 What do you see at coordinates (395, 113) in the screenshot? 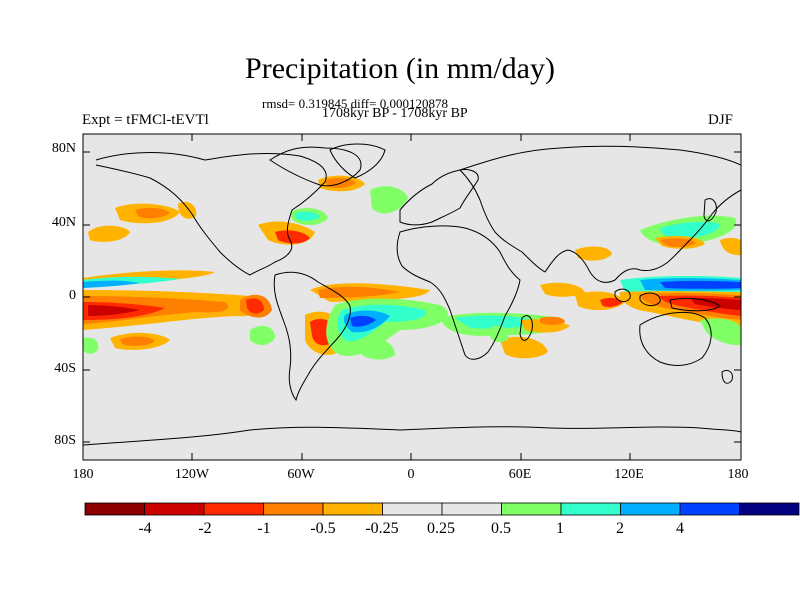
I see `period-text: 1708kyr BP - 1708kyr BP` at bounding box center [395, 113].